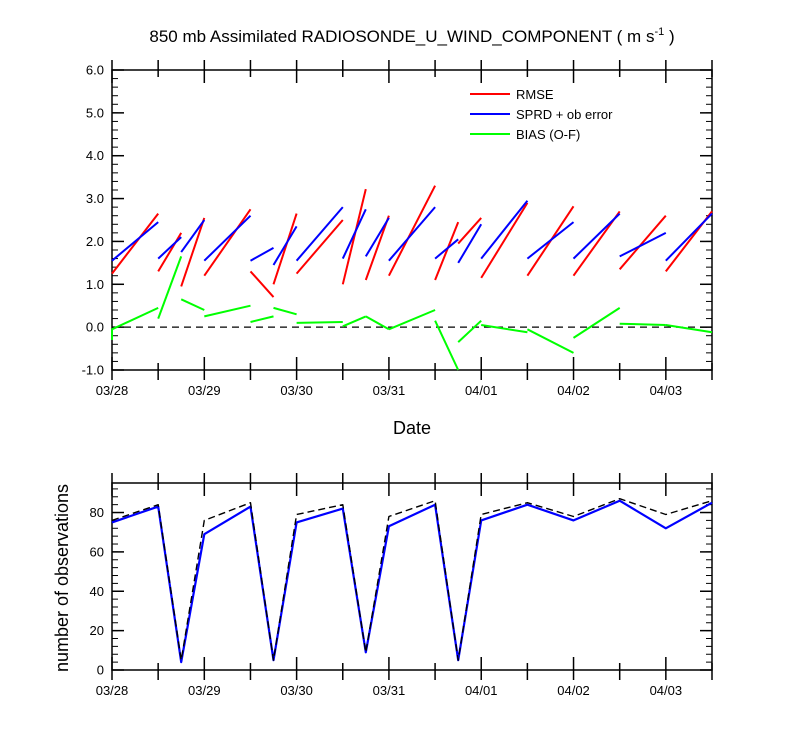 The image size is (800, 750). I want to click on top-y-tick-label: 0.0, so click(95, 327).